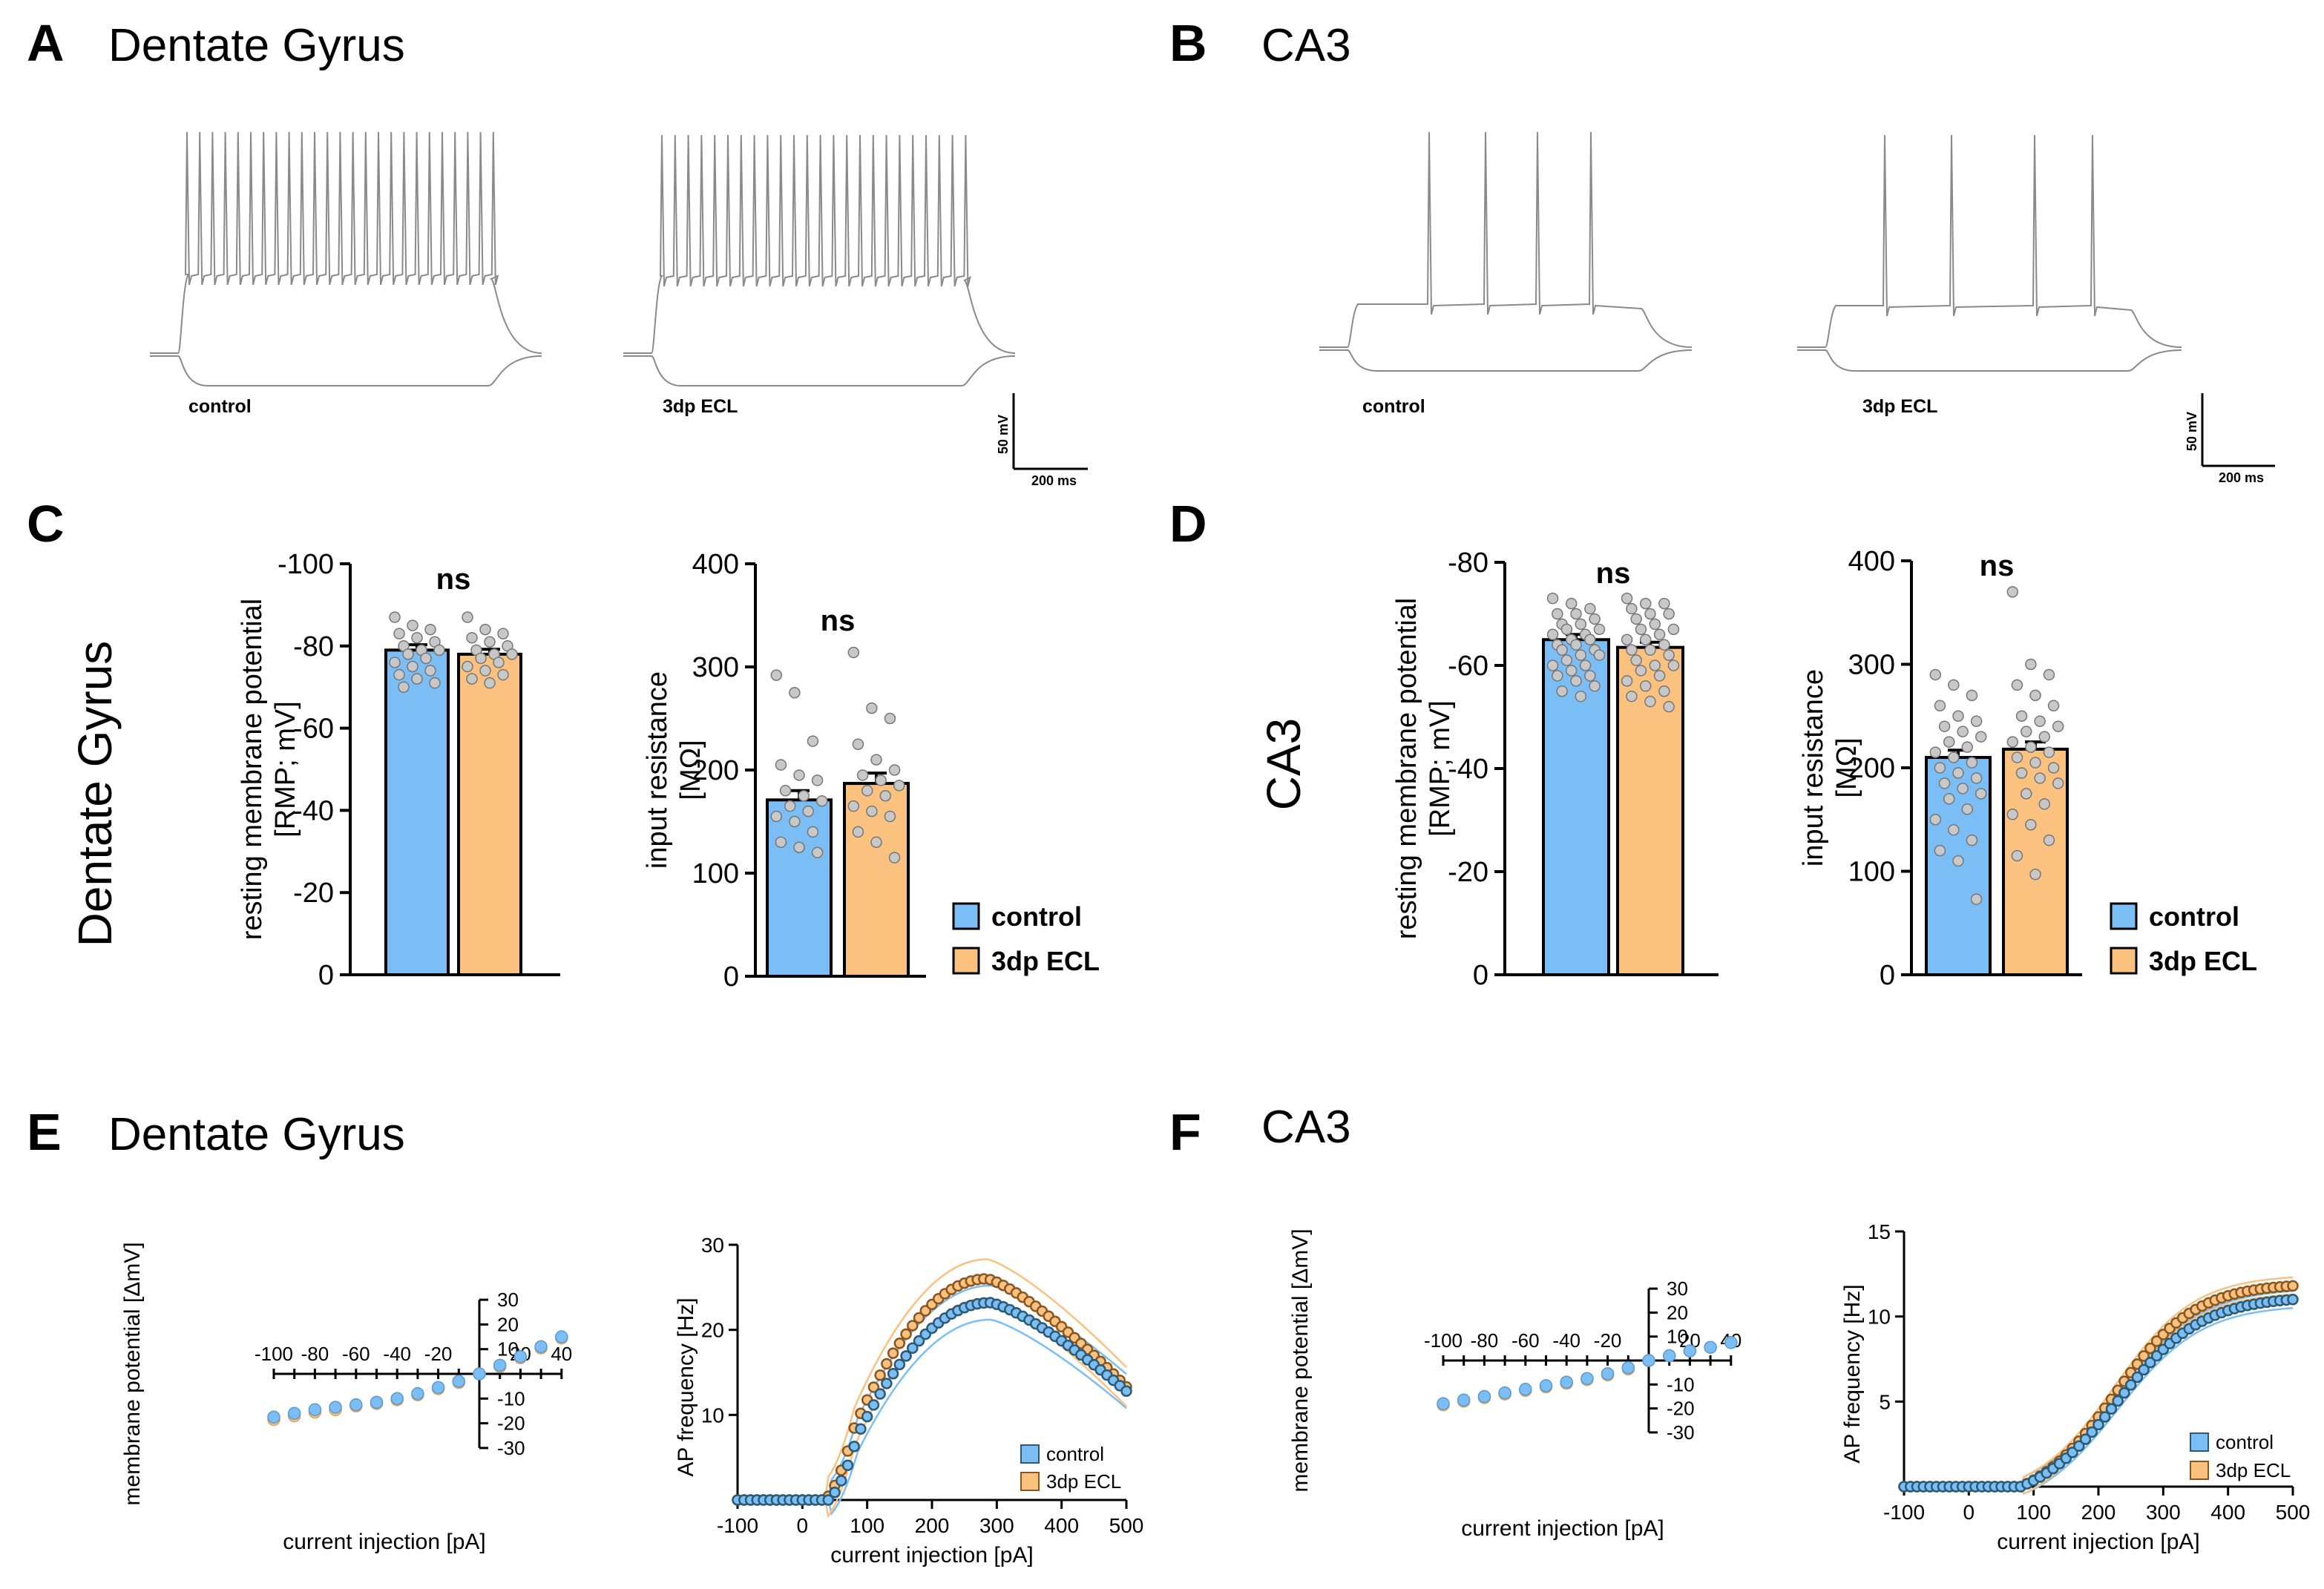  What do you see at coordinates (508, 1324) in the screenshot?
I see `y-tick-label: 20` at bounding box center [508, 1324].